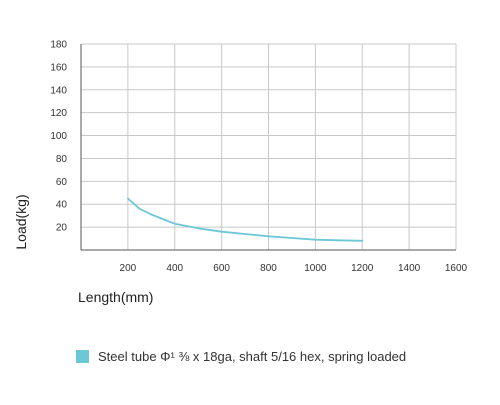 This screenshot has height=405, width=500. What do you see at coordinates (174, 268) in the screenshot?
I see `x-tick-label: 400` at bounding box center [174, 268].